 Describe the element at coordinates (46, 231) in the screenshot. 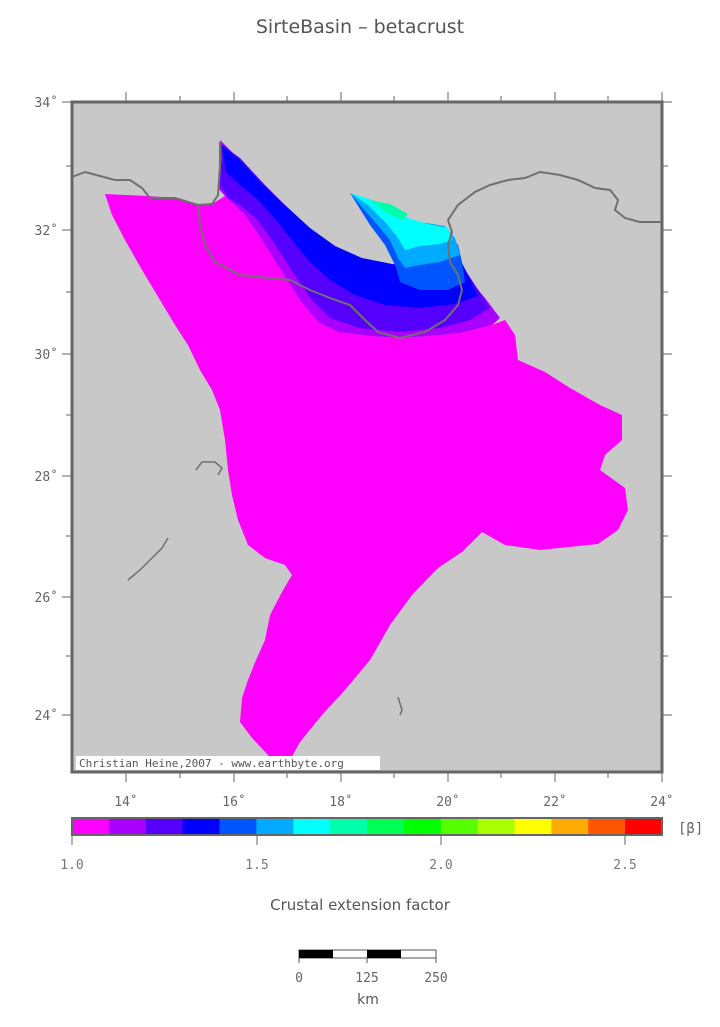

I see `lat-label: 32˚` at that location.